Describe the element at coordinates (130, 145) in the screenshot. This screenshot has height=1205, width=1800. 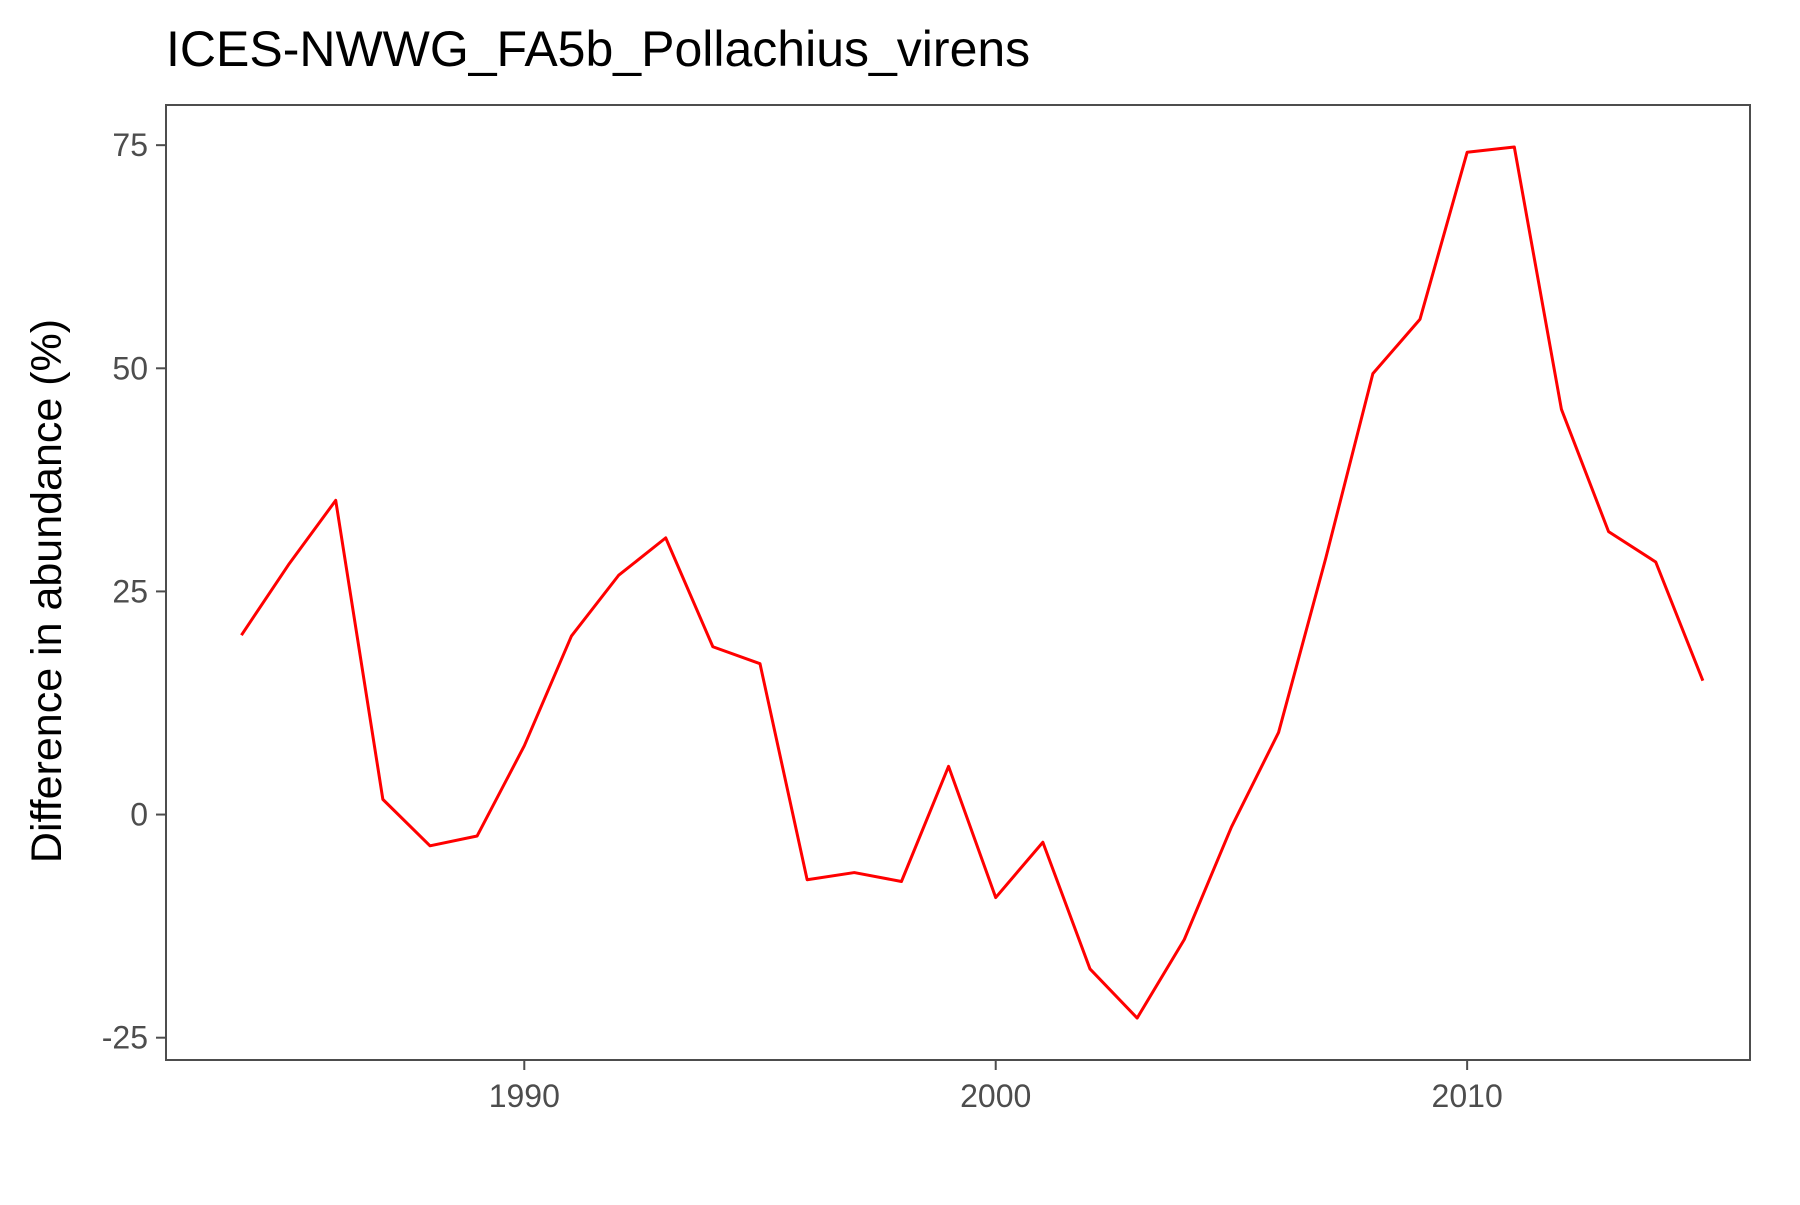
I see `y-tick-label: 75` at that location.